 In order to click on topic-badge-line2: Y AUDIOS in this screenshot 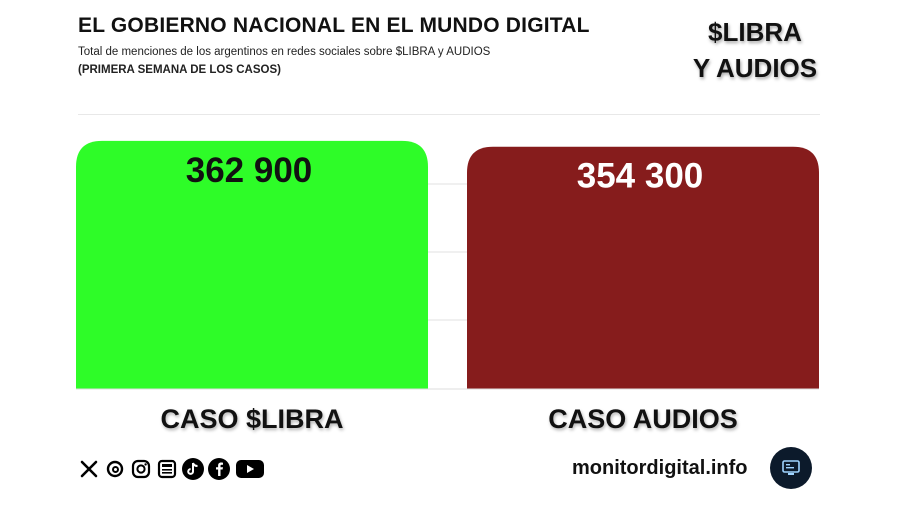, I will do `click(755, 68)`.